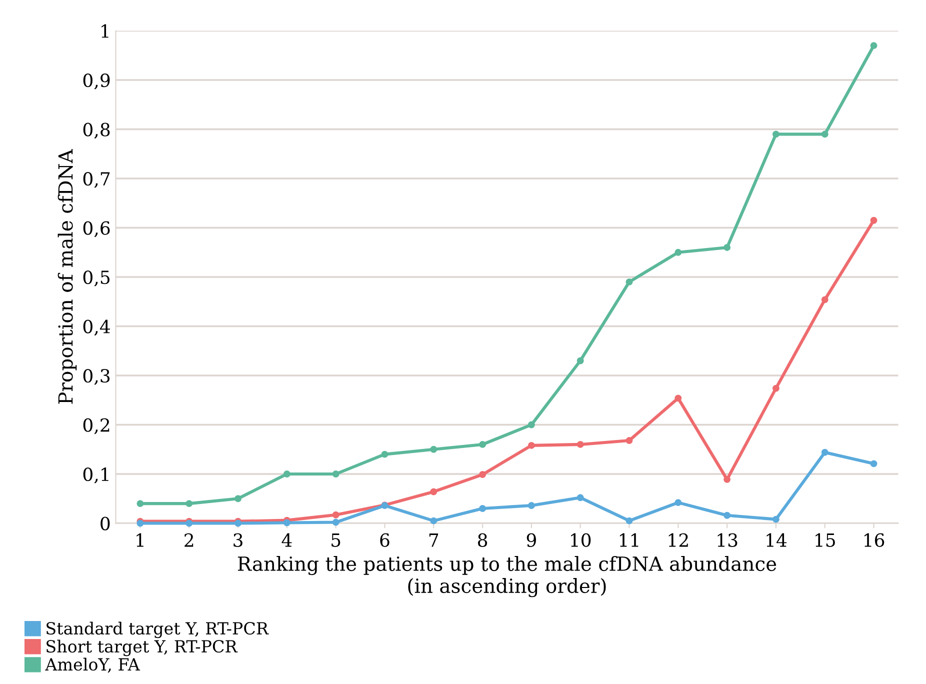 This screenshot has width=926, height=684. Describe the element at coordinates (483, 540) in the screenshot. I see `x-tick-label: 8` at that location.